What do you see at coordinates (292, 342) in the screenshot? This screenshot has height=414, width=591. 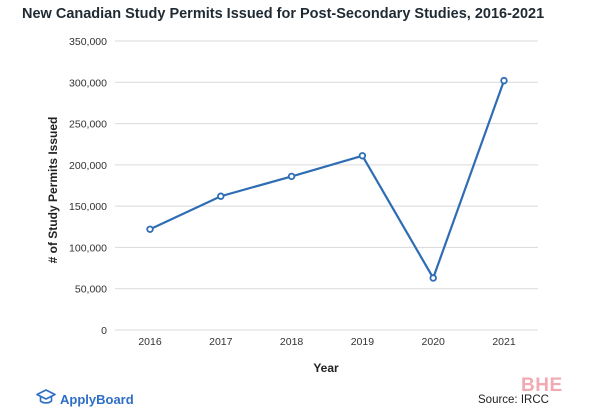 I see `x-tick-label: 2018` at bounding box center [292, 342].